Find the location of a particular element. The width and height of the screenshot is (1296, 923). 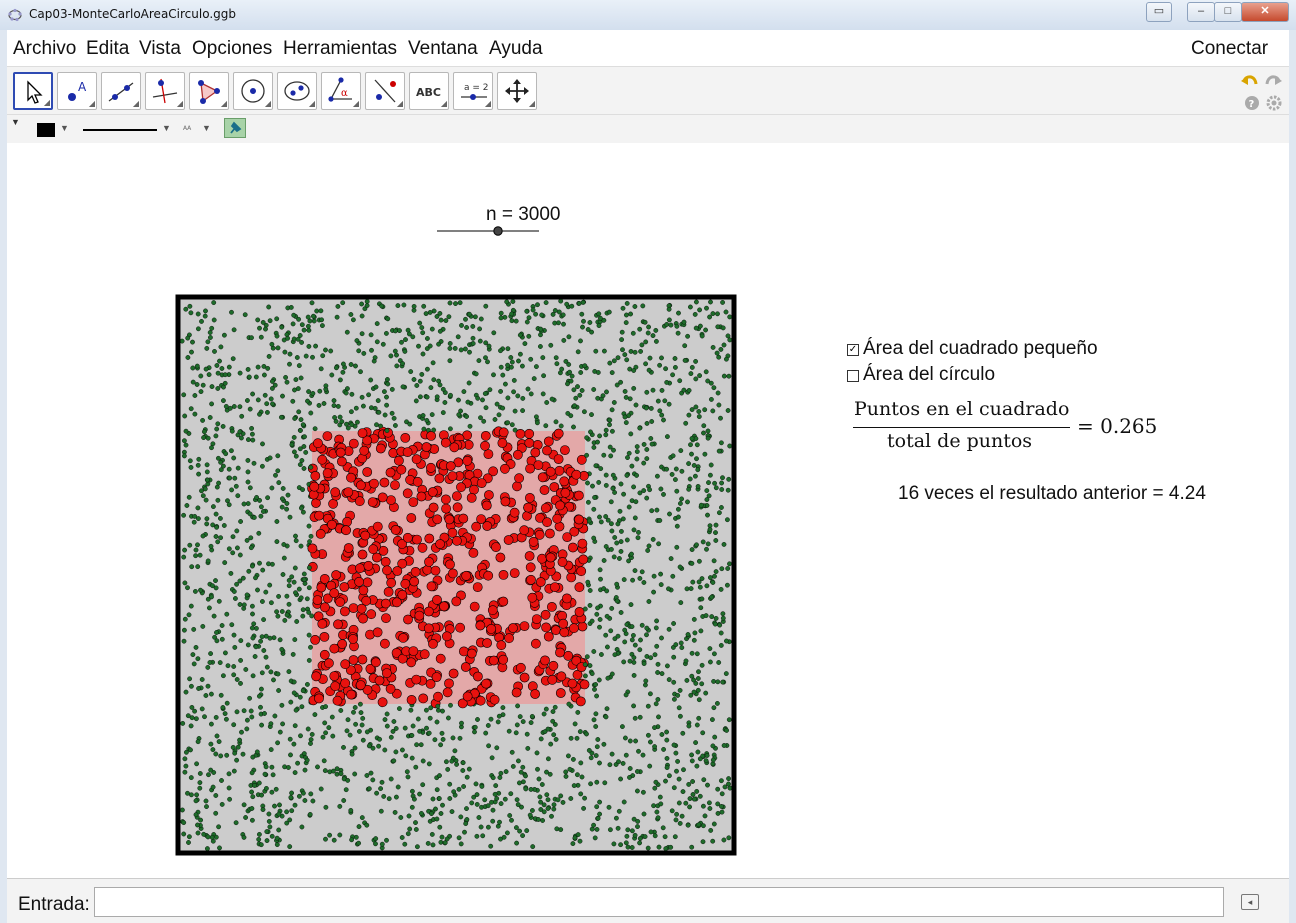

menu-ventana: Ventana is located at coordinates (443, 48).